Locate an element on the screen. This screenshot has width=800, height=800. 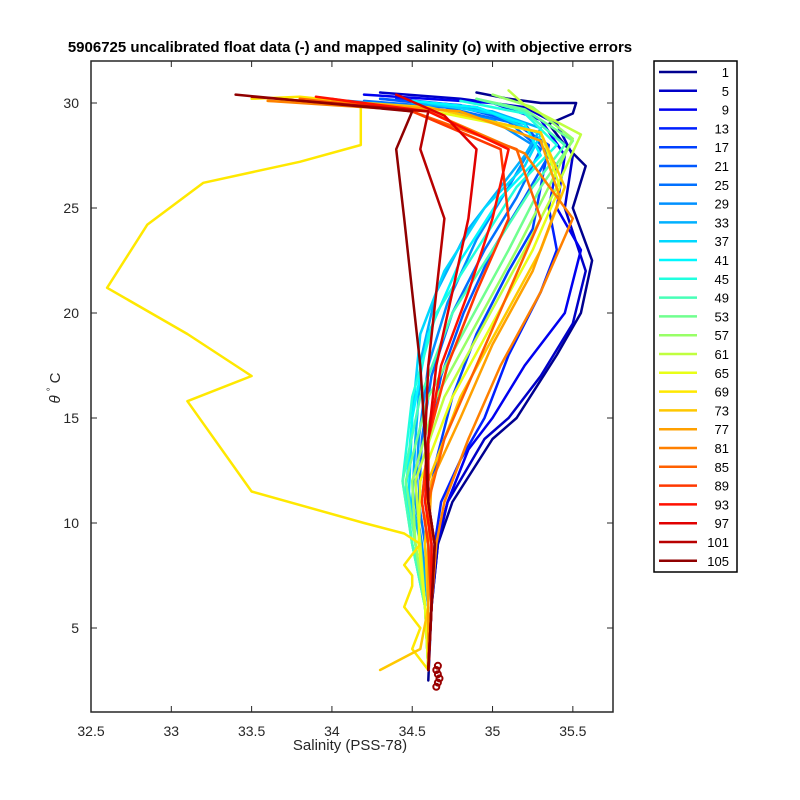
x-tick-label: 35 is located at coordinates (493, 731).